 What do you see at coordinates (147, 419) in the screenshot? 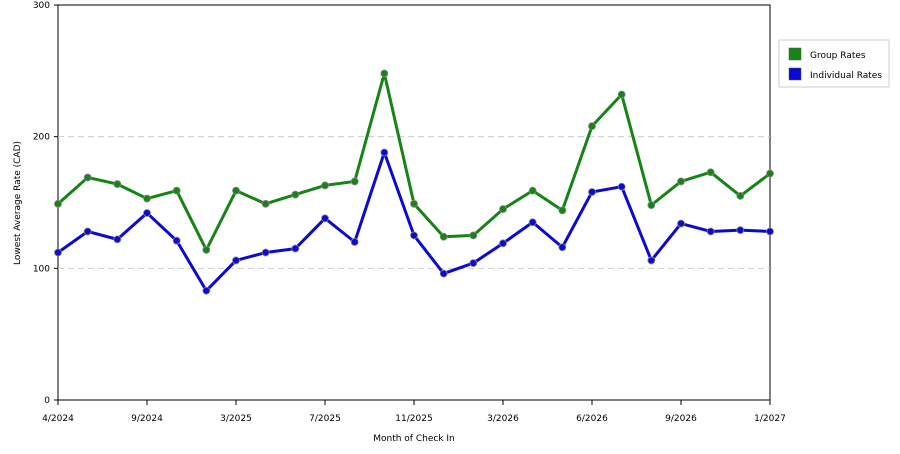
I see `x-tick-label: 9/2024` at bounding box center [147, 419].